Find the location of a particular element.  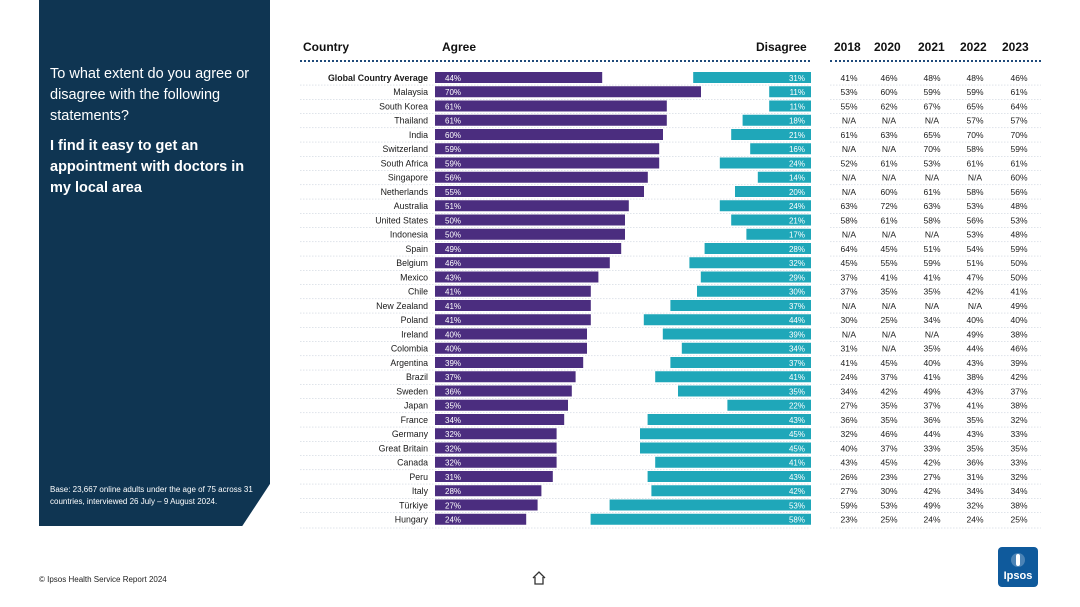

agree-label: 50% is located at coordinates (453, 235).